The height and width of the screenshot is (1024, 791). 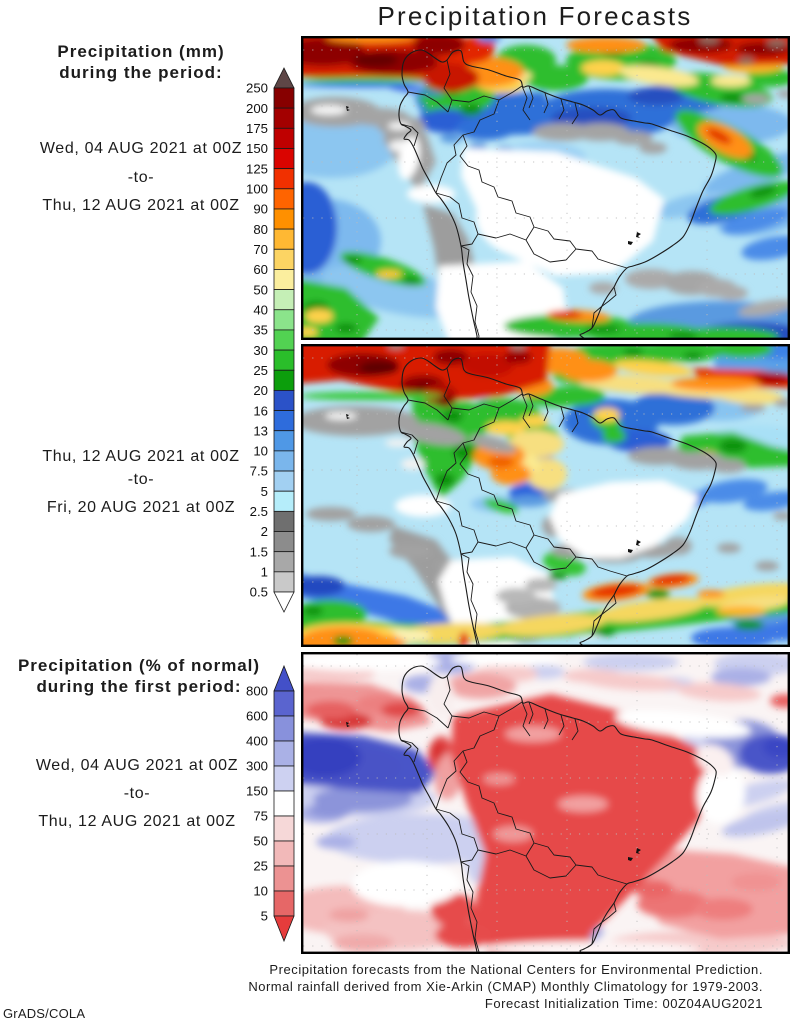 What do you see at coordinates (260, 249) in the screenshot?
I see `svg-text: 70` at bounding box center [260, 249].